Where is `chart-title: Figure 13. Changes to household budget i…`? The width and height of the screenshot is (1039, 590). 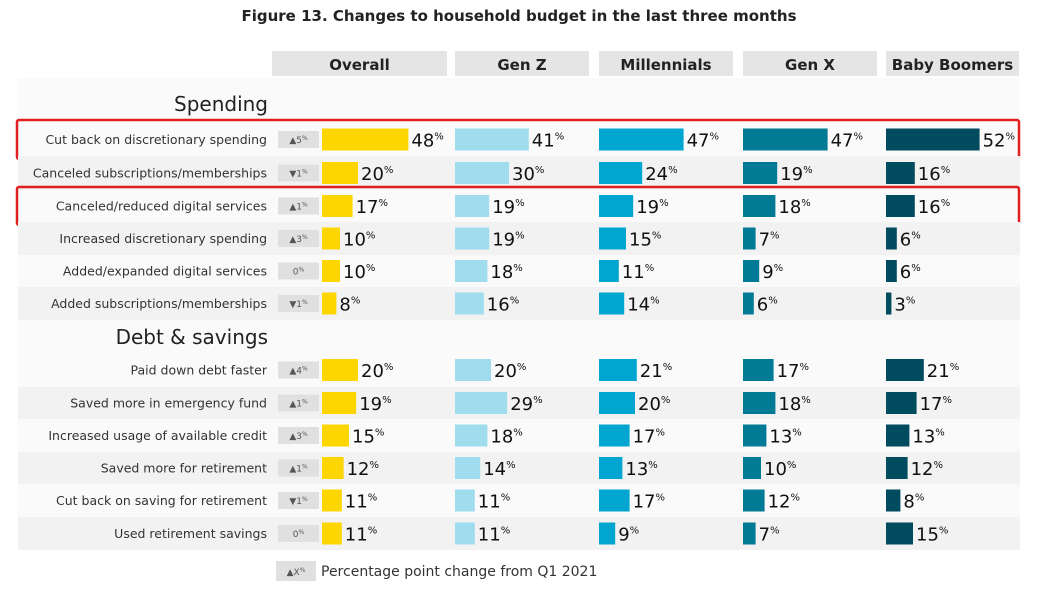
chart-title: Figure 13. Changes to household budget i… is located at coordinates (518, 16).